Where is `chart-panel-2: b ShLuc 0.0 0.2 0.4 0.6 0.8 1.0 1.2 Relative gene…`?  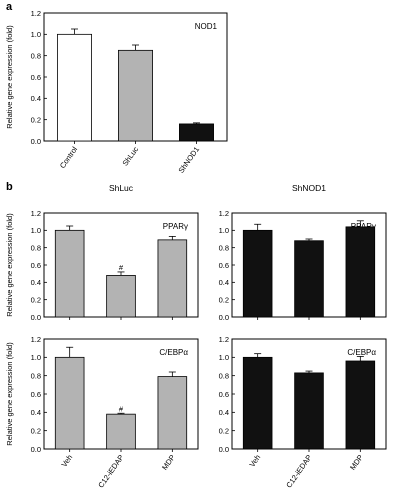
chart-panel-2: b ShLuc 0.0 0.2 0.4 0.6 0.8 1.0 1.2 Relative gene… is located at coordinates (102, 251).